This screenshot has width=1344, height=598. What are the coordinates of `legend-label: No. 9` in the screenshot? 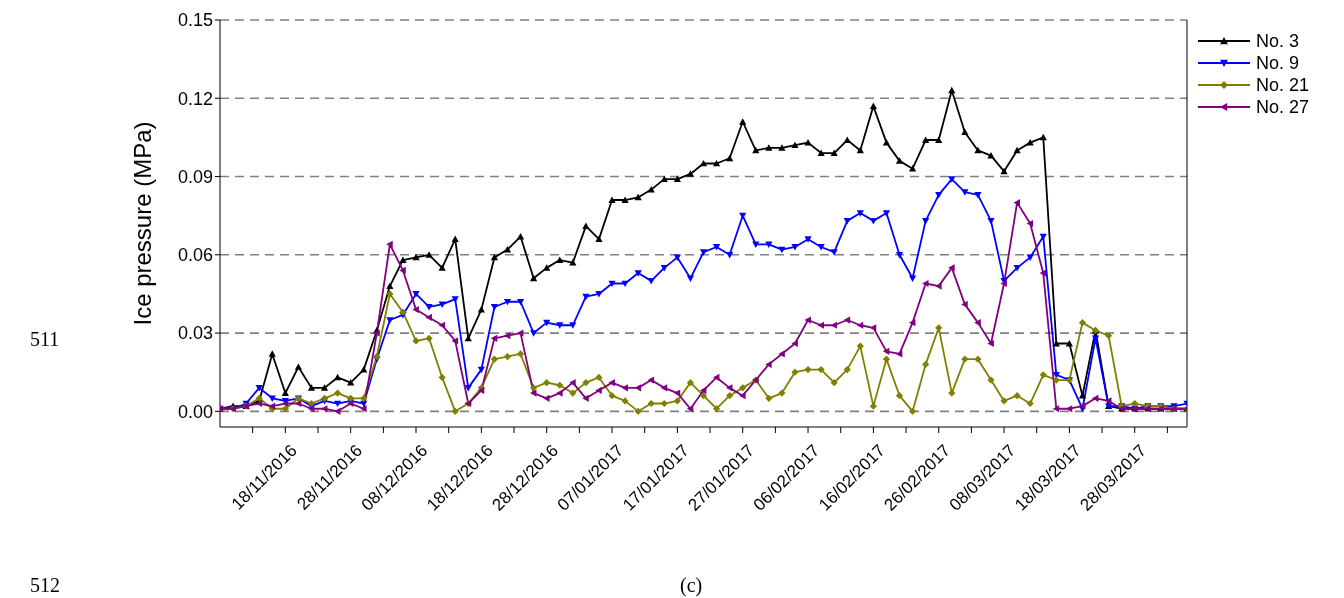 It's located at (1278, 63).